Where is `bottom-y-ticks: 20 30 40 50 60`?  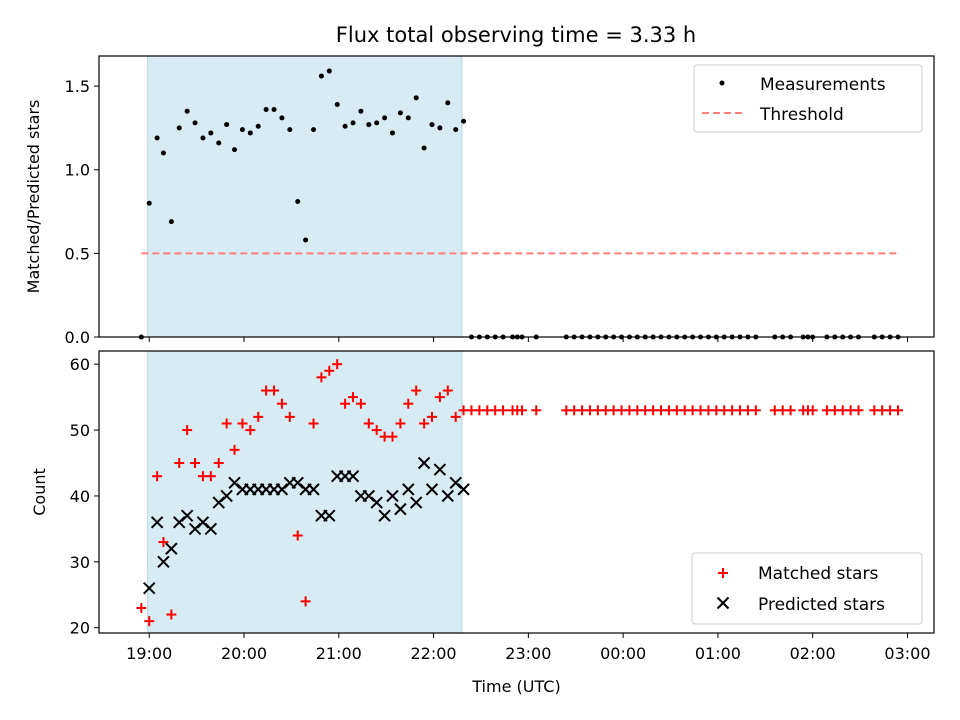 bottom-y-ticks: 20 30 40 50 60 is located at coordinates (84, 496).